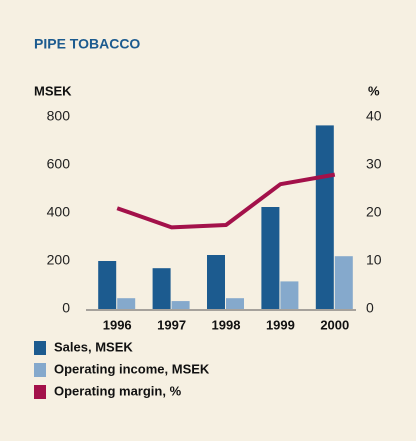  I want to click on y2-tick-label: 40, so click(374, 116).